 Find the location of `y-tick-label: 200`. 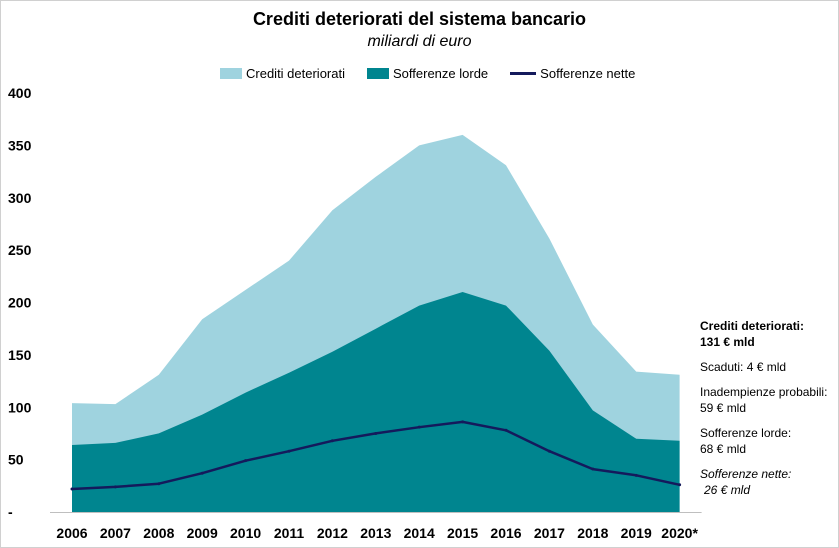

y-tick-label: 200 is located at coordinates (20, 303).